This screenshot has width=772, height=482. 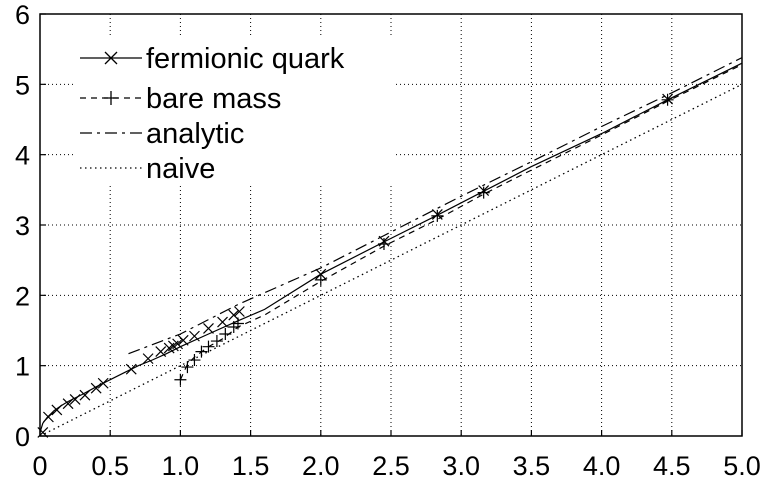 I want to click on legend: fermionic quark bare mass analytic naive, so click(x=236, y=112).